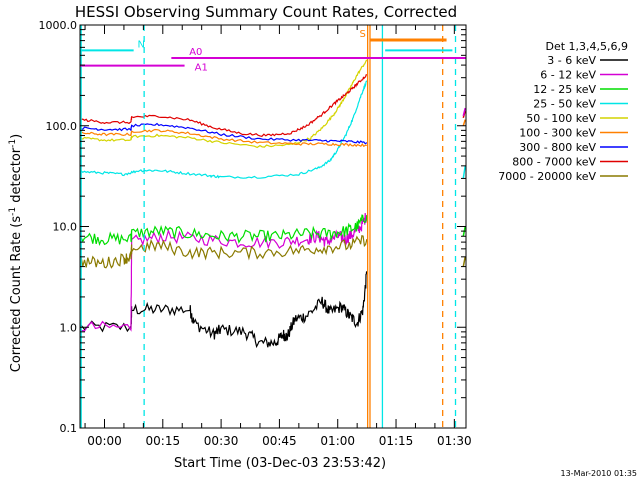 This screenshot has height=480, width=640. Describe the element at coordinates (564, 89) in the screenshot. I see `legend-entry-label: 12 - 25 keV` at that location.